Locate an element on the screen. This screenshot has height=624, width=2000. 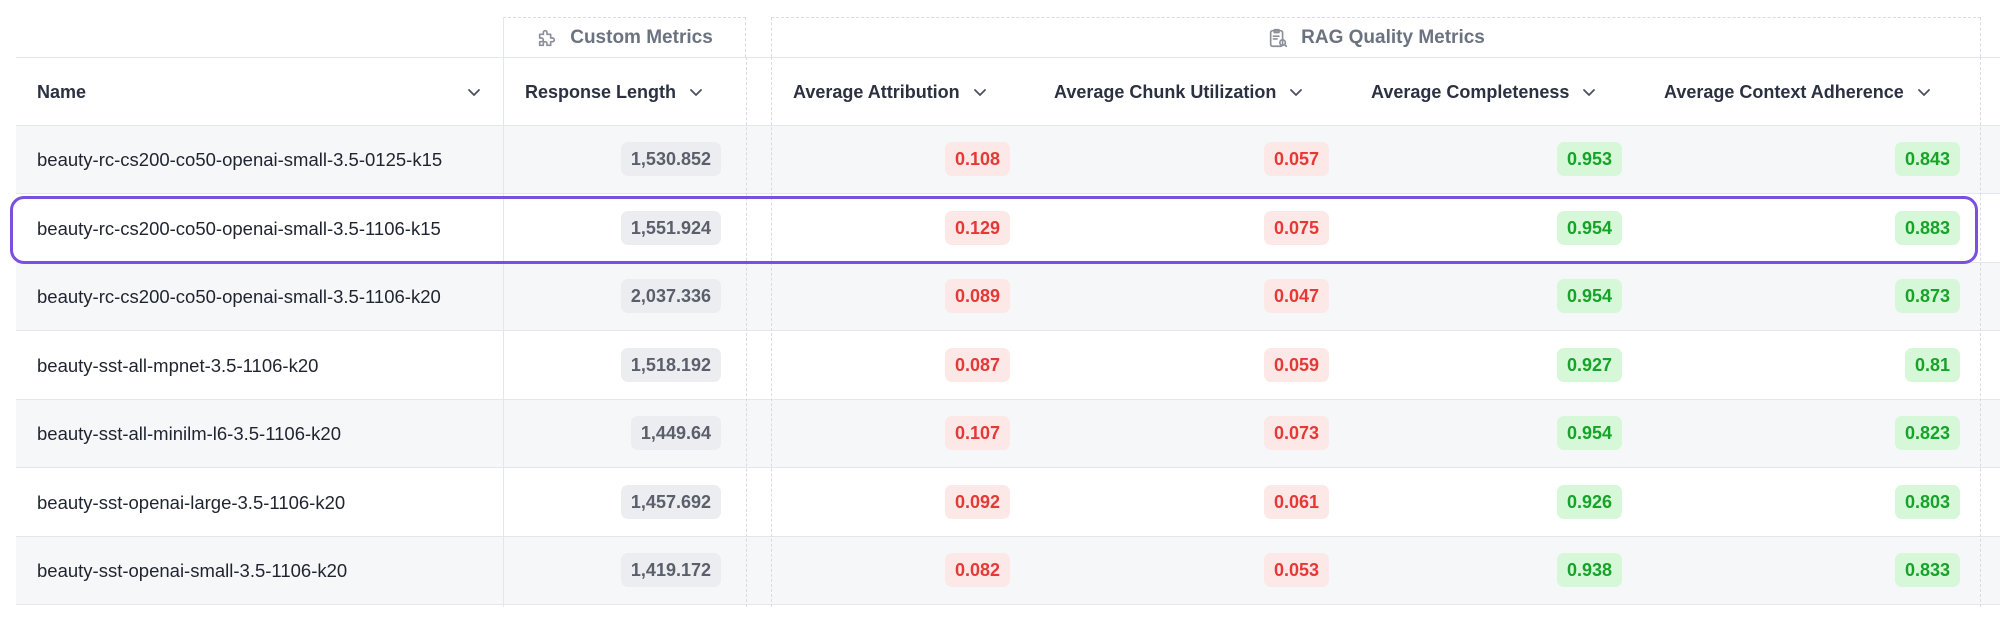
column-label-attribution: Average Attribution is located at coordinates (876, 91).